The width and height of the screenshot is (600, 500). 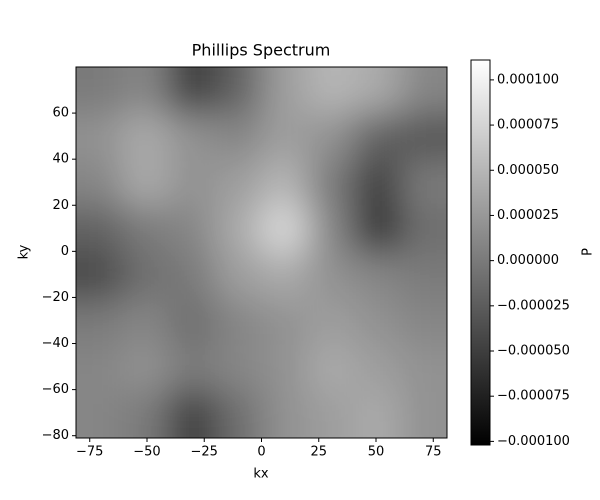 What do you see at coordinates (588, 252) in the screenshot?
I see `colorbar-label: P` at bounding box center [588, 252].